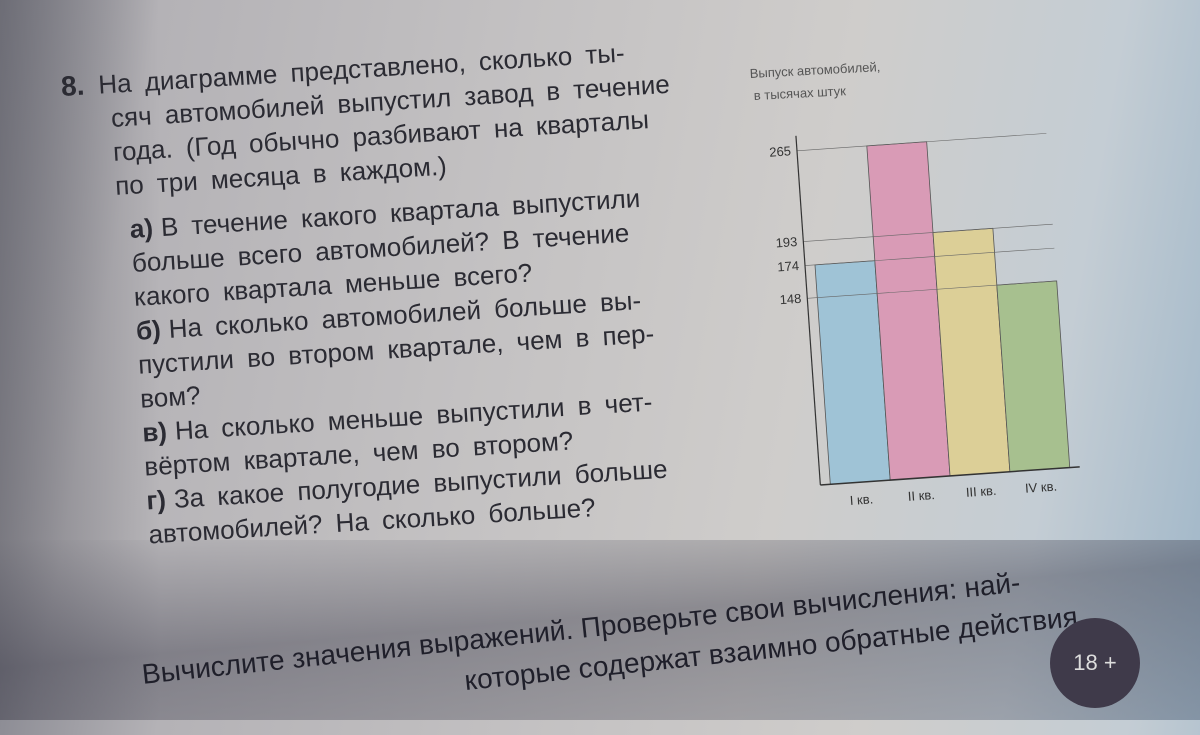 The height and width of the screenshot is (735, 1200). What do you see at coordinates (790, 299) in the screenshot?
I see `y-tick-label: 148` at bounding box center [790, 299].